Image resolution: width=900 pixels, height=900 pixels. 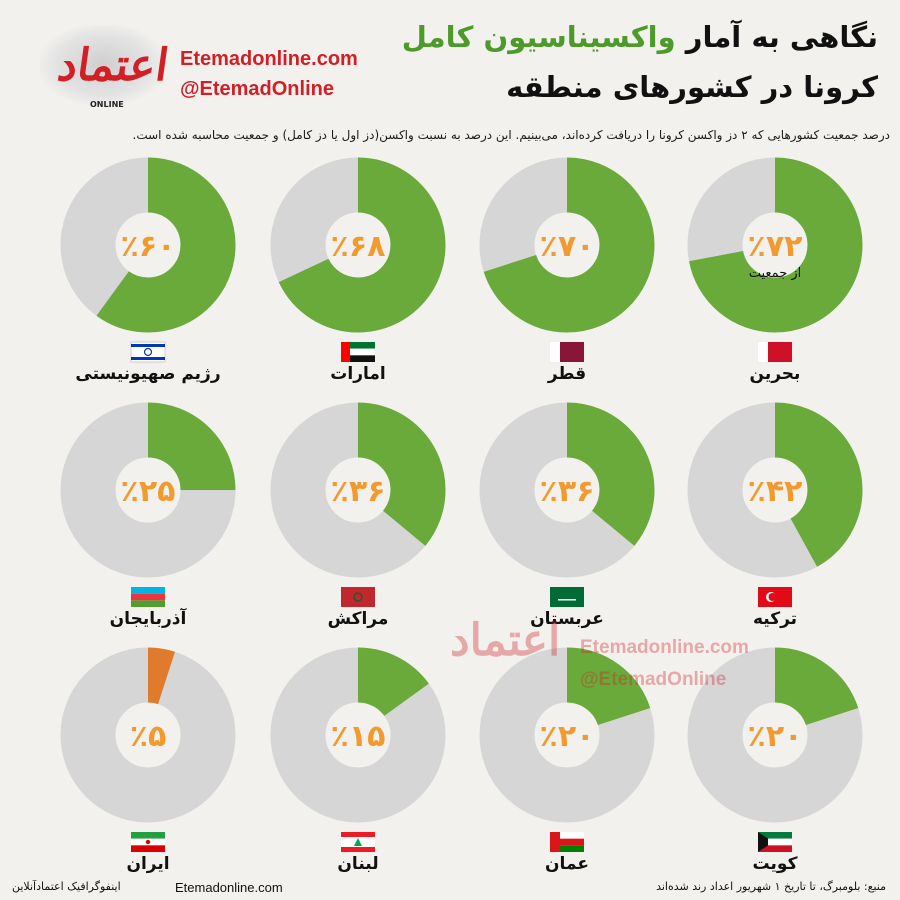 I want to click on donut-7: ٪۳۶ مراکش, so click(x=358, y=515).